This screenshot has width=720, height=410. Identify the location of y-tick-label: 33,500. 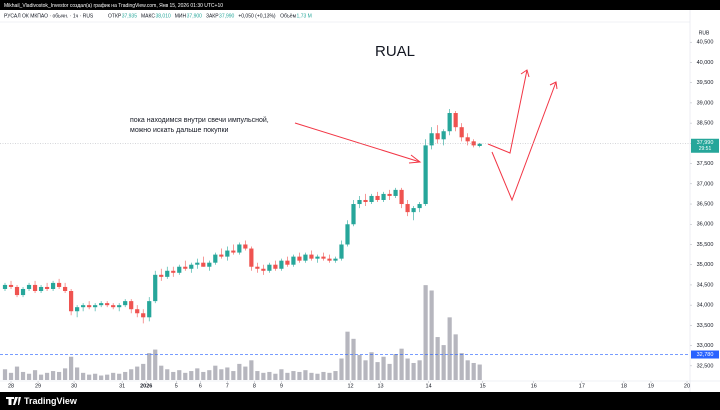
(705, 326).